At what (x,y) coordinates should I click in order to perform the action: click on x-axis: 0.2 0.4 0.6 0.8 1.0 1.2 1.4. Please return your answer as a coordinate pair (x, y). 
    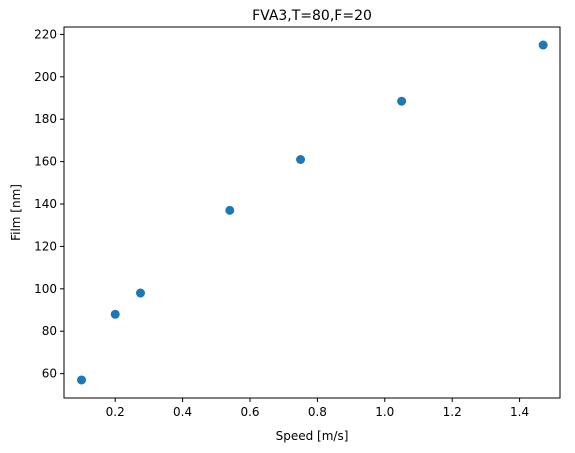
    Looking at the image, I should click on (317, 408).